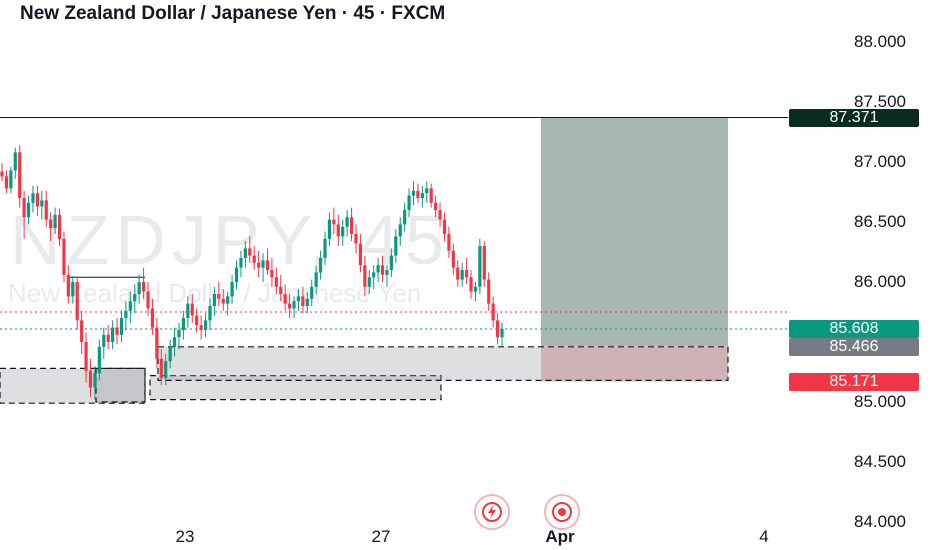 This screenshot has height=550, width=932. Describe the element at coordinates (880, 281) in the screenshot. I see `price-tick-label: 86.000` at that location.